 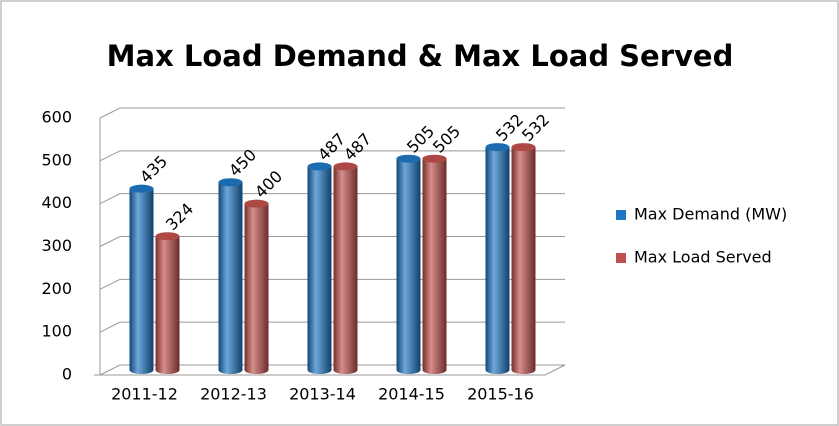 What do you see at coordinates (710, 214) in the screenshot?
I see `legend-label: Max Demand (MW)` at bounding box center [710, 214].